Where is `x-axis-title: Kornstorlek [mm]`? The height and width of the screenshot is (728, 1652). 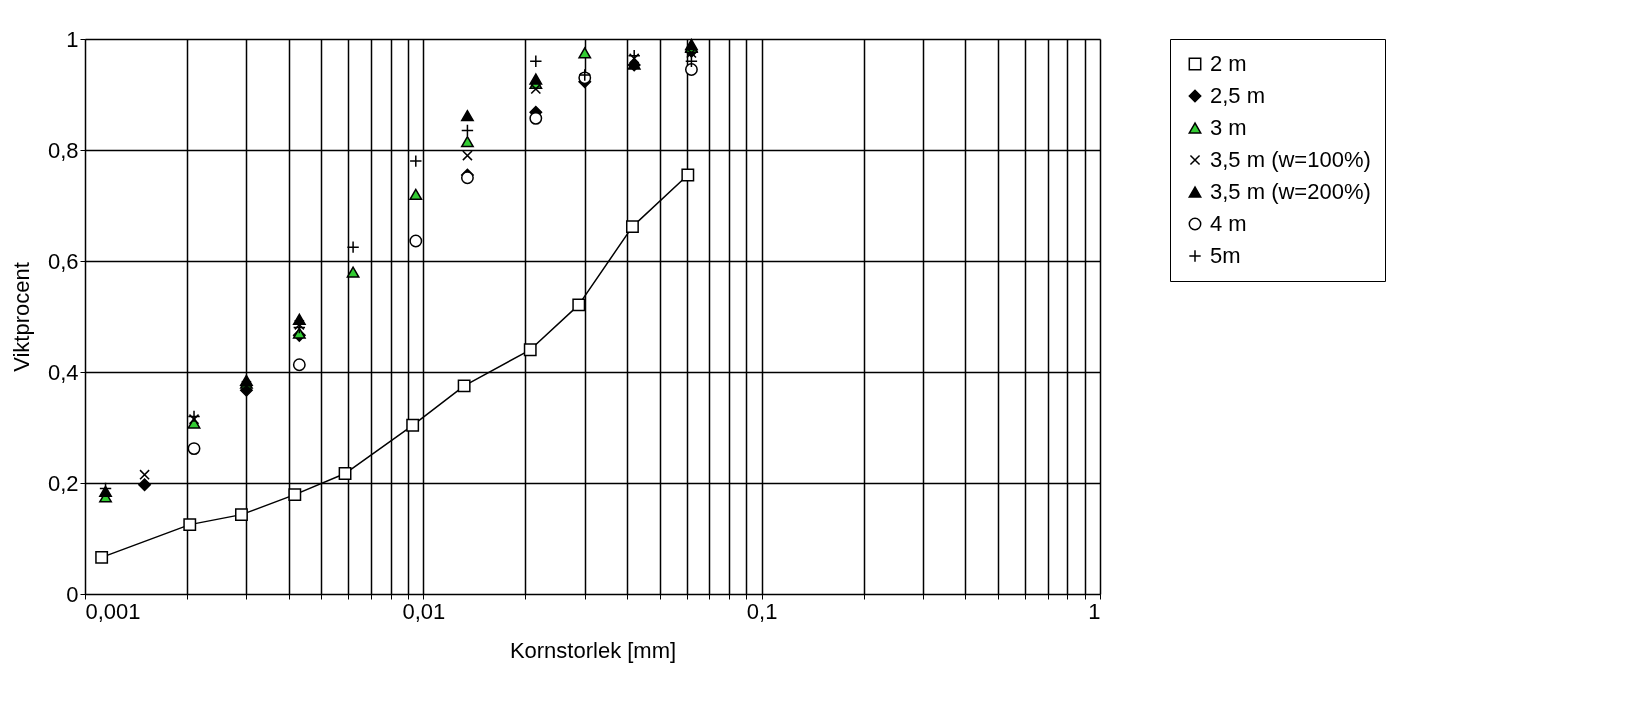
x-axis-title: Kornstorlek [mm] is located at coordinates (593, 650).